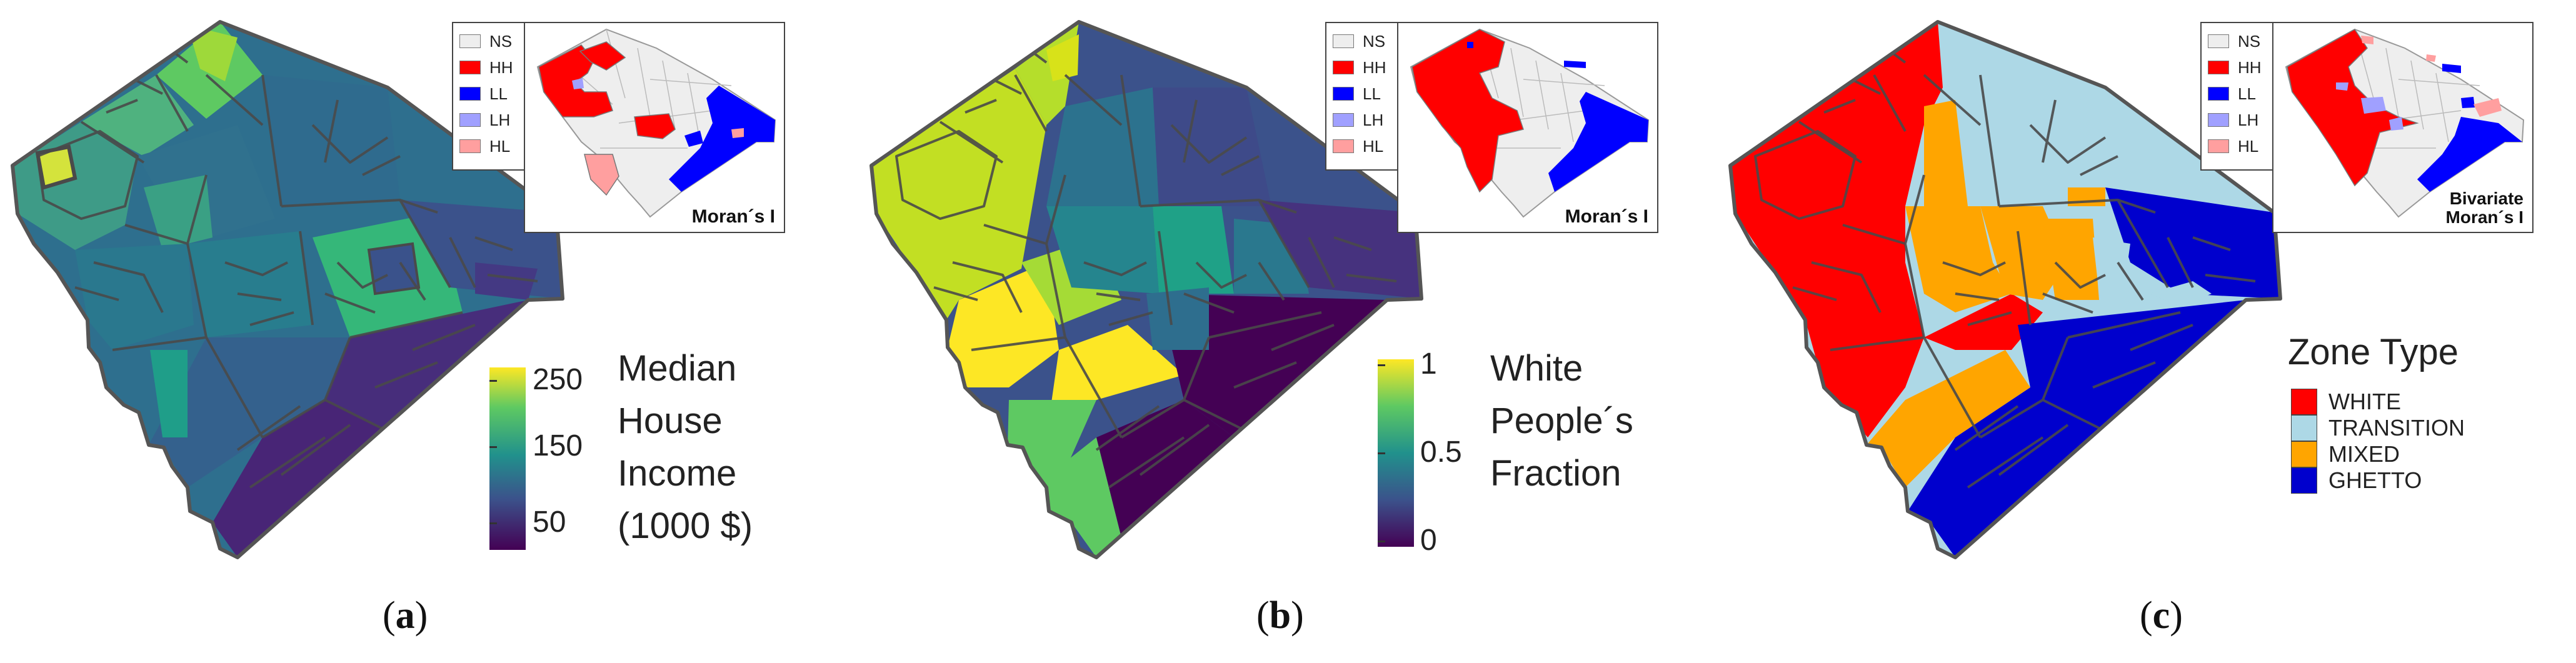 The image size is (2576, 663). What do you see at coordinates (1441, 452) in the screenshot?
I see `colorbar-label-0-5: 0.5` at bounding box center [1441, 452].